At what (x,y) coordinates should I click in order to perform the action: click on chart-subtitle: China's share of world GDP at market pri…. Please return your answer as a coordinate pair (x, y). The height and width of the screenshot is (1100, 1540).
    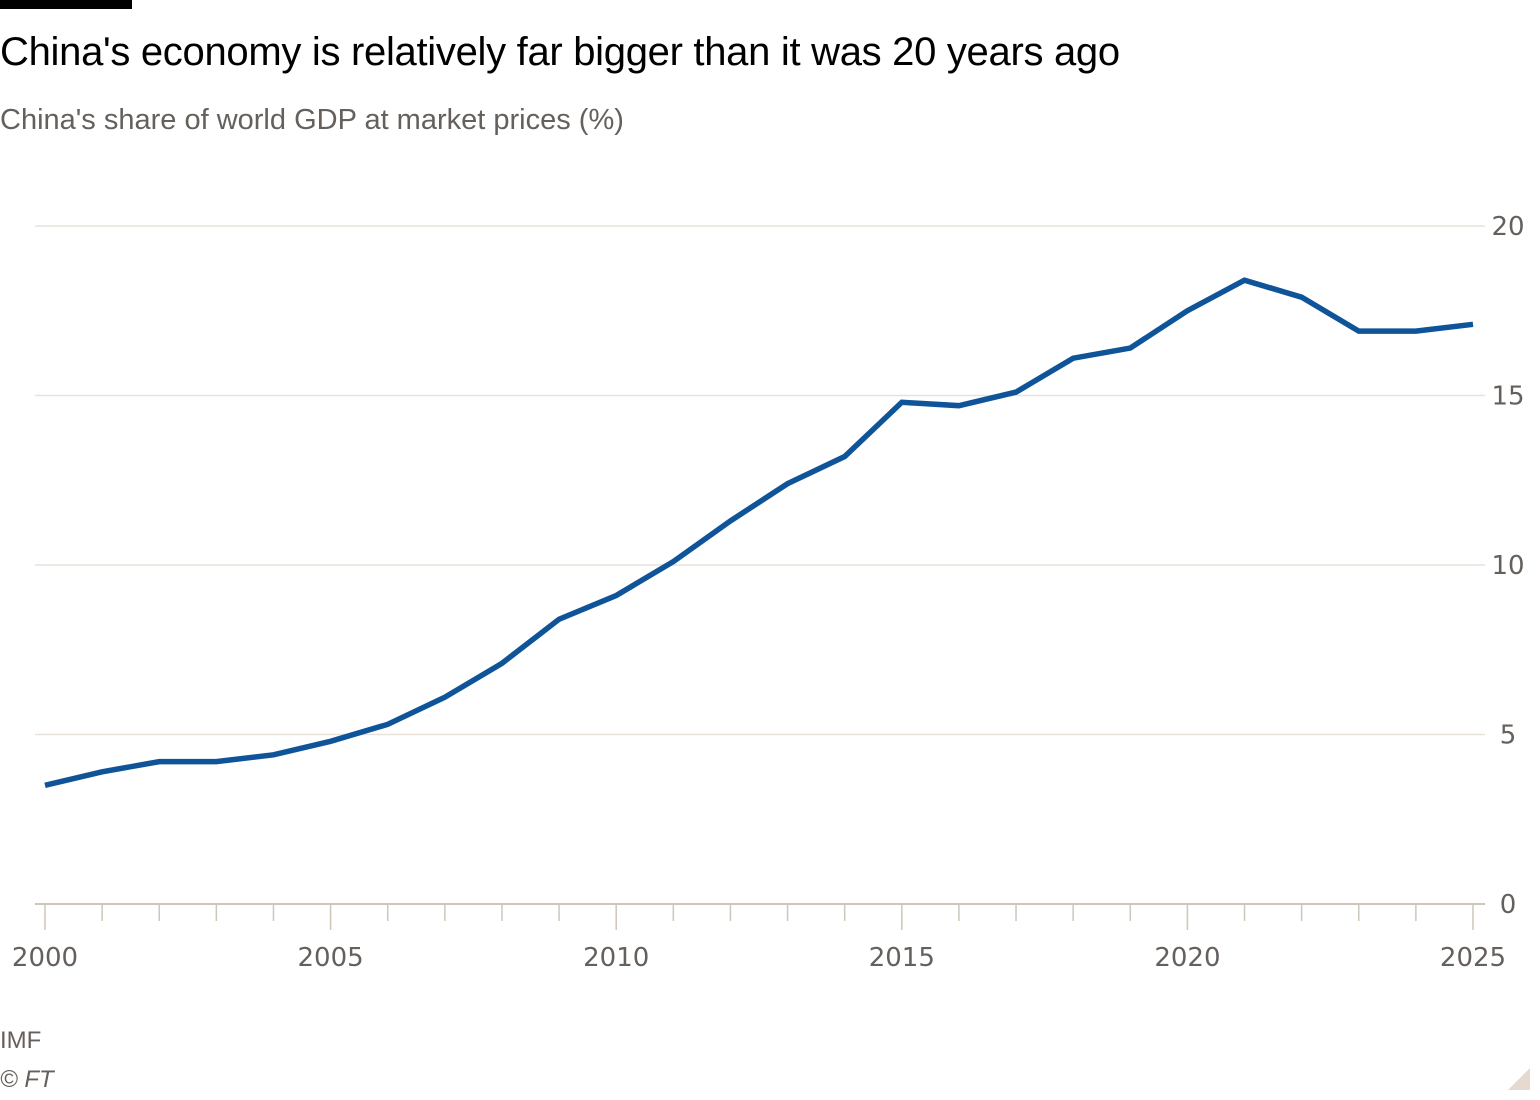
    Looking at the image, I should click on (312, 120).